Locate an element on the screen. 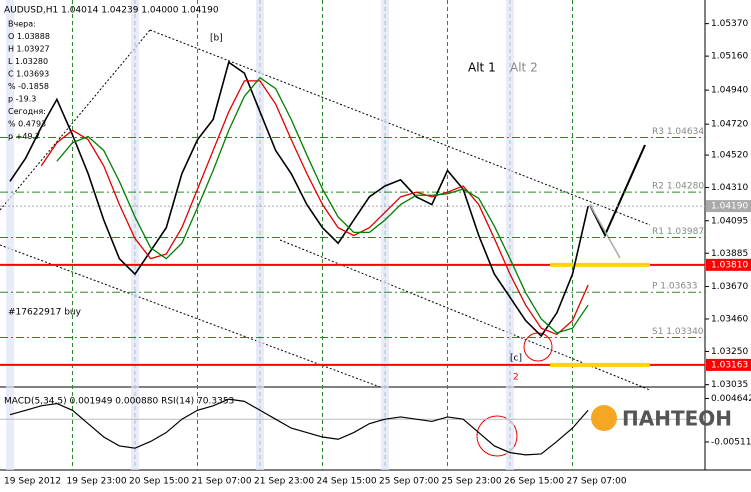 Image resolution: width=751 pixels, height=492 pixels. info-line: H 1.03927 is located at coordinates (29, 49).